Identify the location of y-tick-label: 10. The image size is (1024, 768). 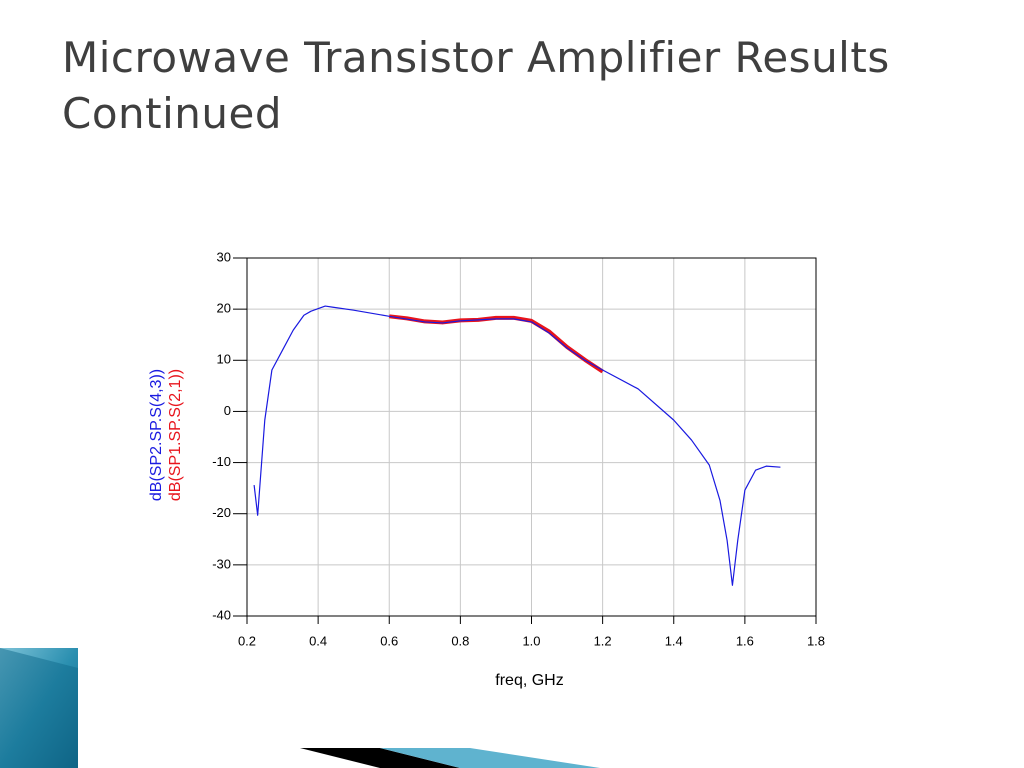
(224, 359).